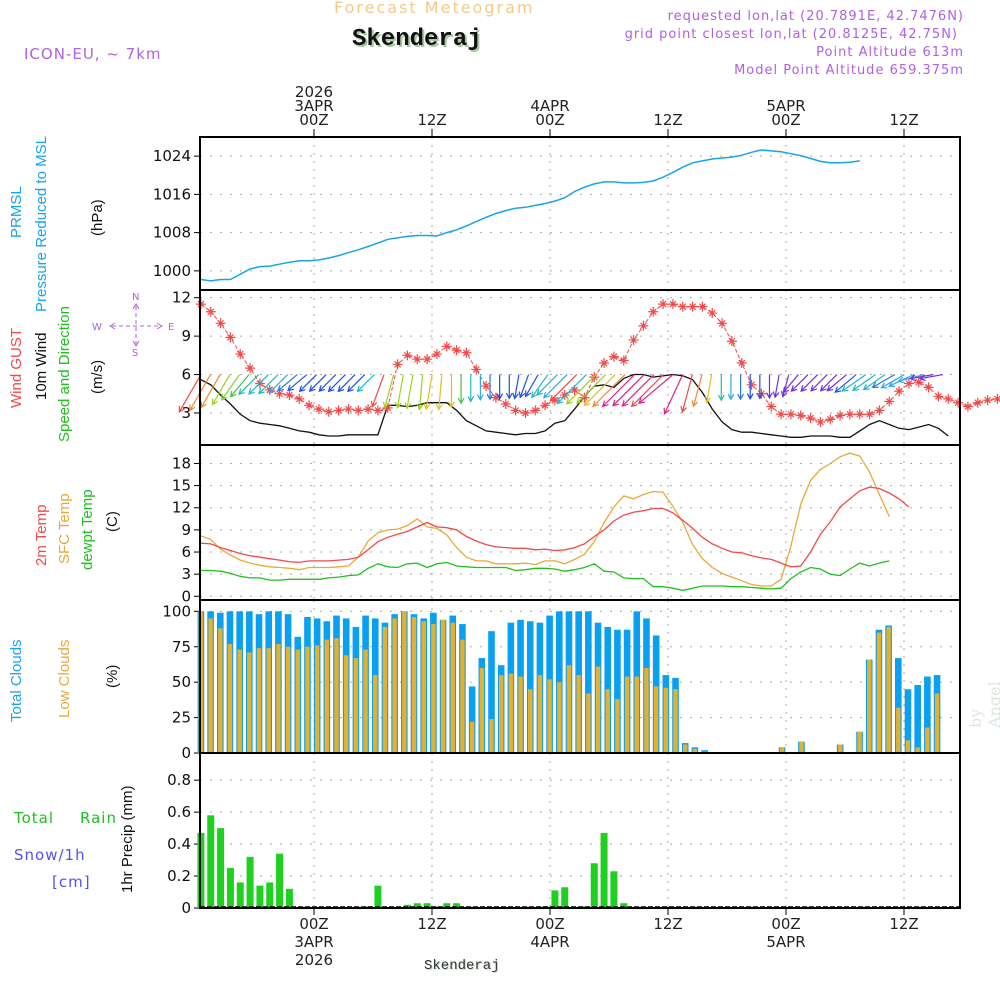  What do you see at coordinates (186, 552) in the screenshot?
I see `y-tick-label: 6` at bounding box center [186, 552].